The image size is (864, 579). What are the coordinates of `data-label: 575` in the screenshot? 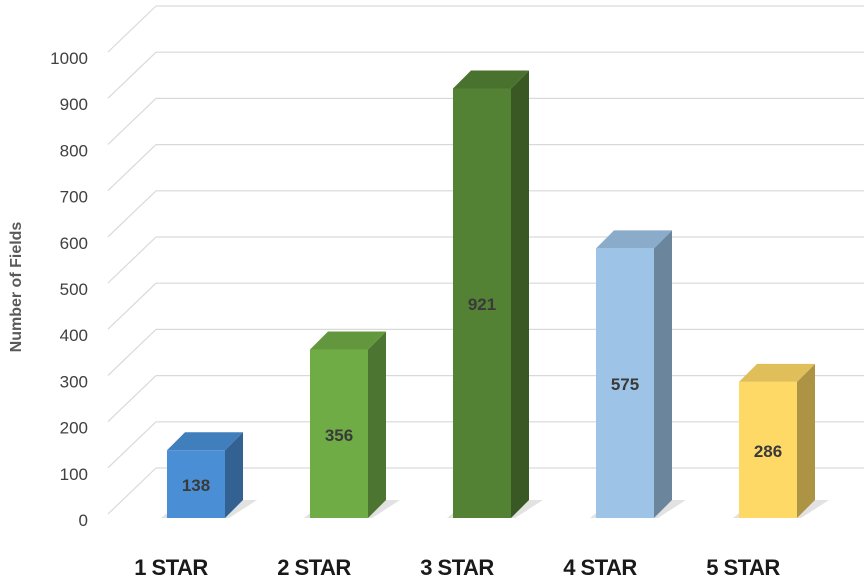 It's located at (625, 384).